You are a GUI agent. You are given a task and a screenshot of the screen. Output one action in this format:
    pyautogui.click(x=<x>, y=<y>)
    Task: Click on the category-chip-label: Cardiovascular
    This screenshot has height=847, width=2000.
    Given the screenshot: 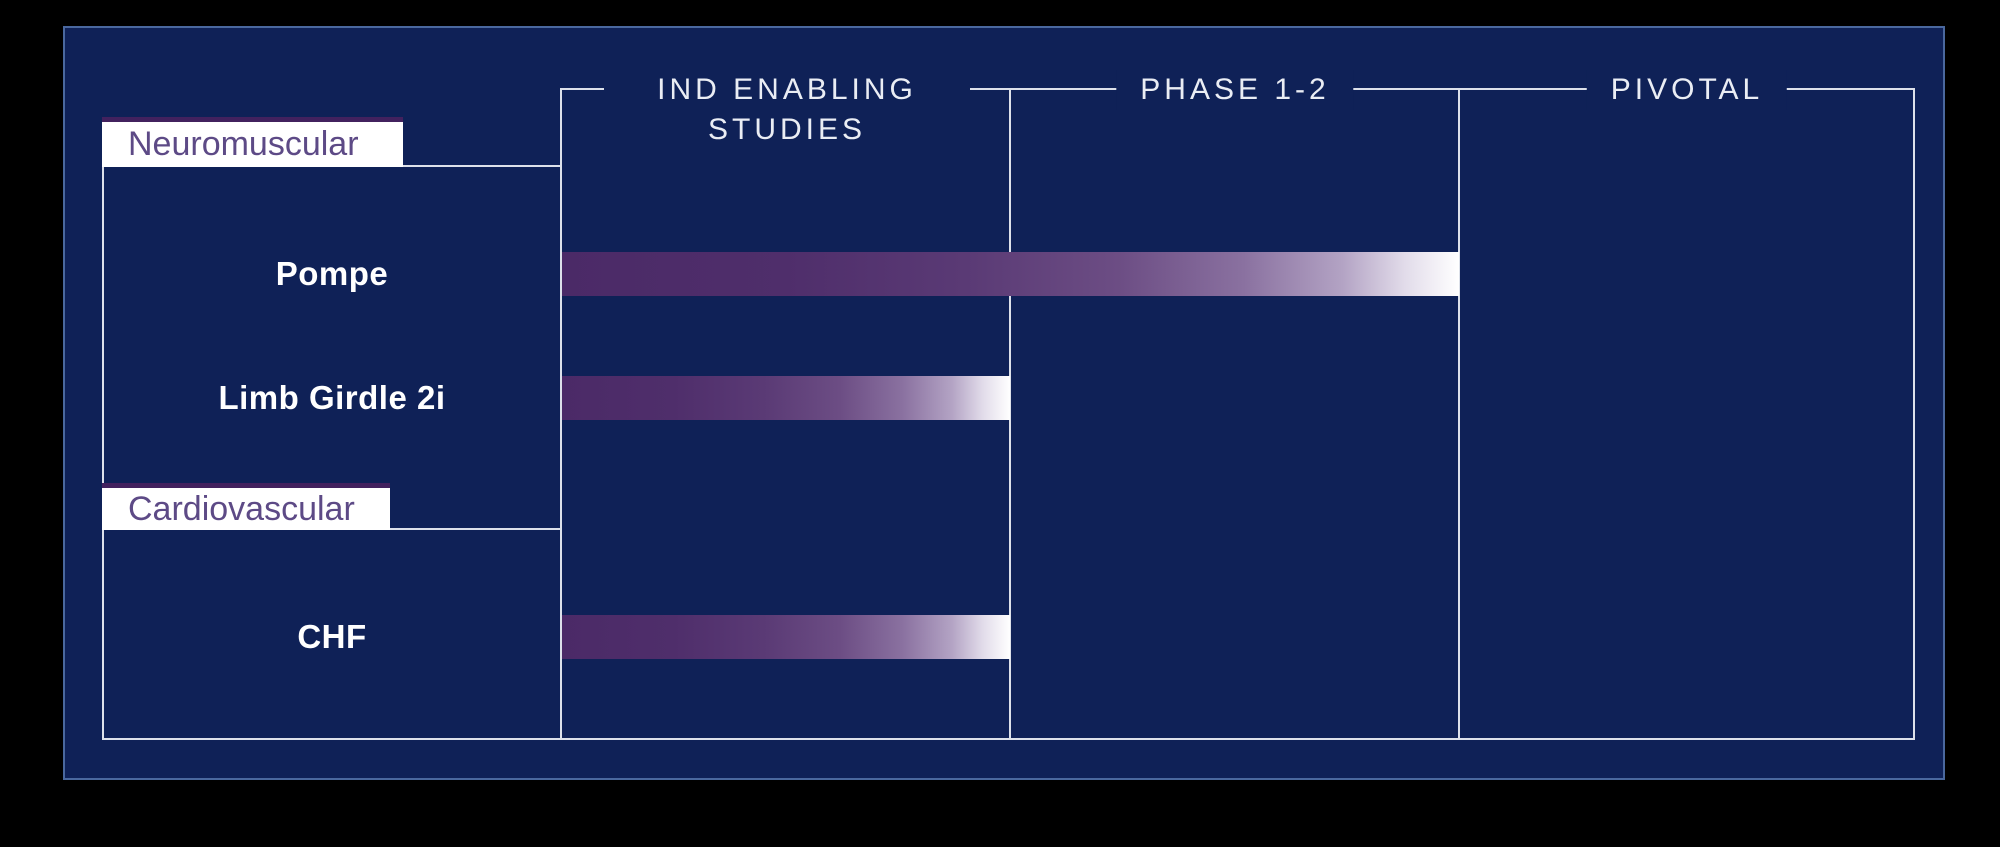 What is the action you would take?
    pyautogui.click(x=241, y=508)
    